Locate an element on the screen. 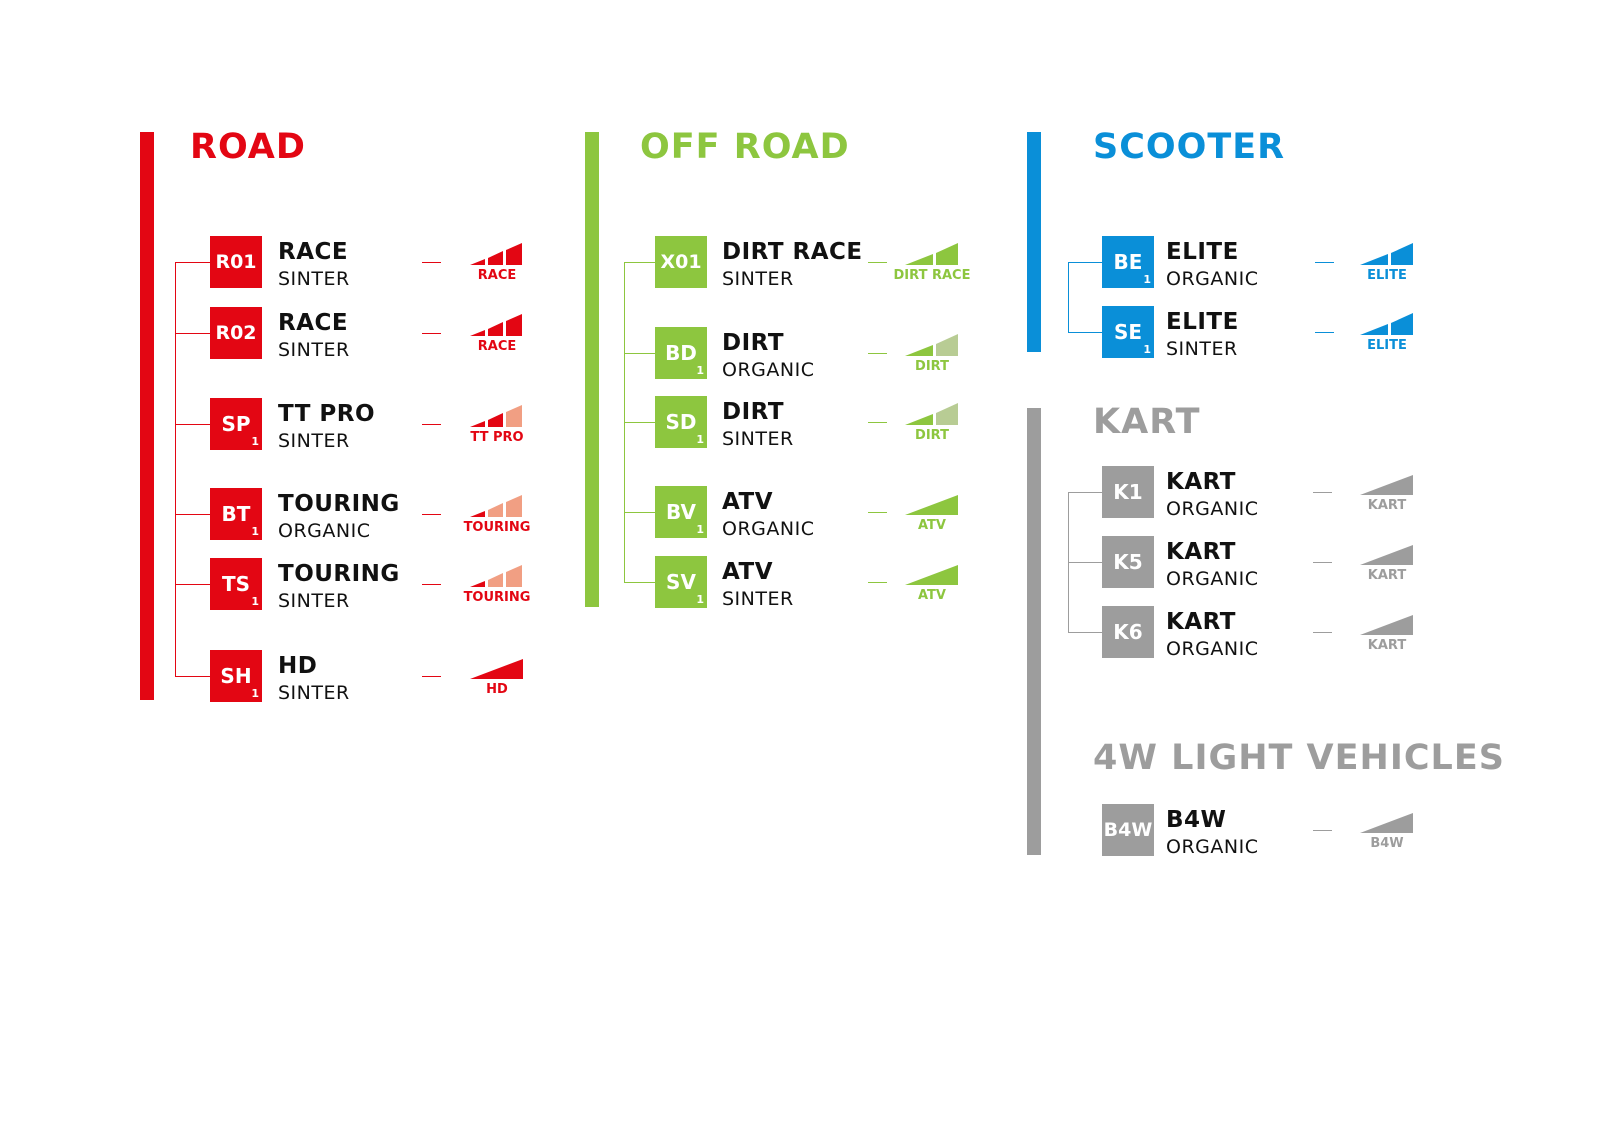 Image resolution: width=1600 pixels, height=1131 pixels. product-name: HD is located at coordinates (298, 666).